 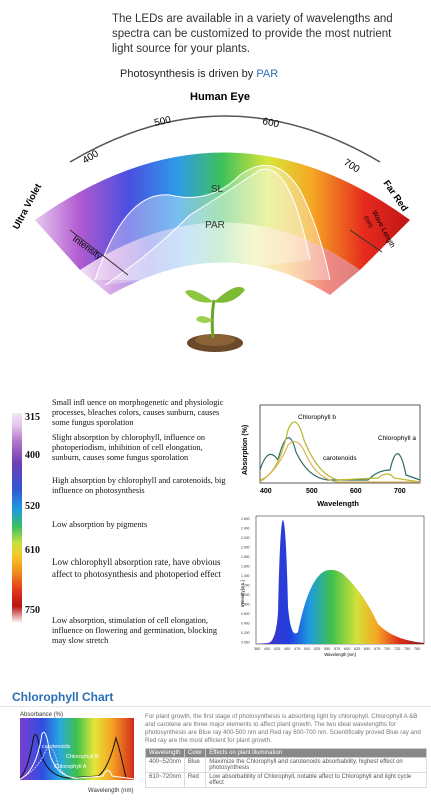 I want to click on scale-tick-400: 400, so click(x=32, y=455).